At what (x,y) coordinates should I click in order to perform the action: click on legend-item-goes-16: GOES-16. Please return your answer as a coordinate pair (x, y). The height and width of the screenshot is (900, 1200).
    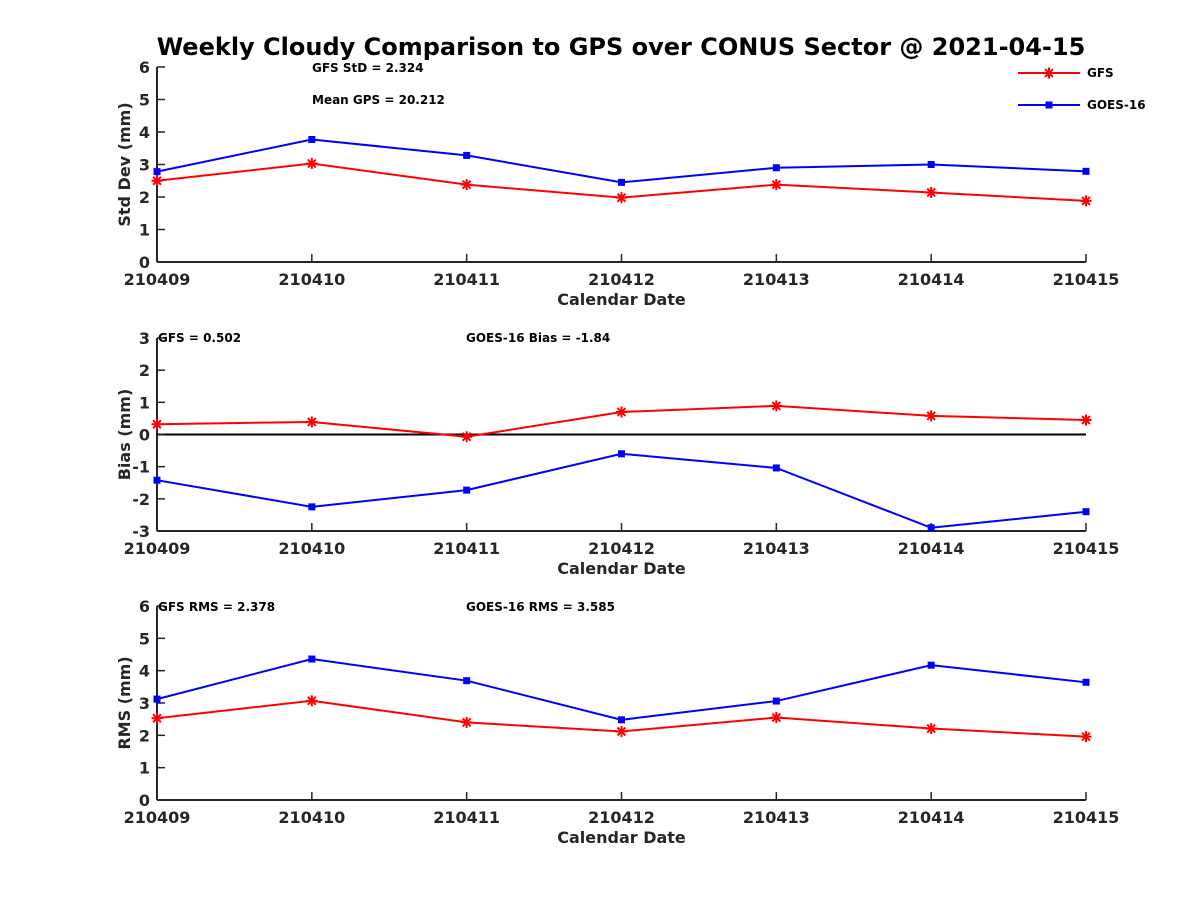
    Looking at the image, I should click on (1082, 105).